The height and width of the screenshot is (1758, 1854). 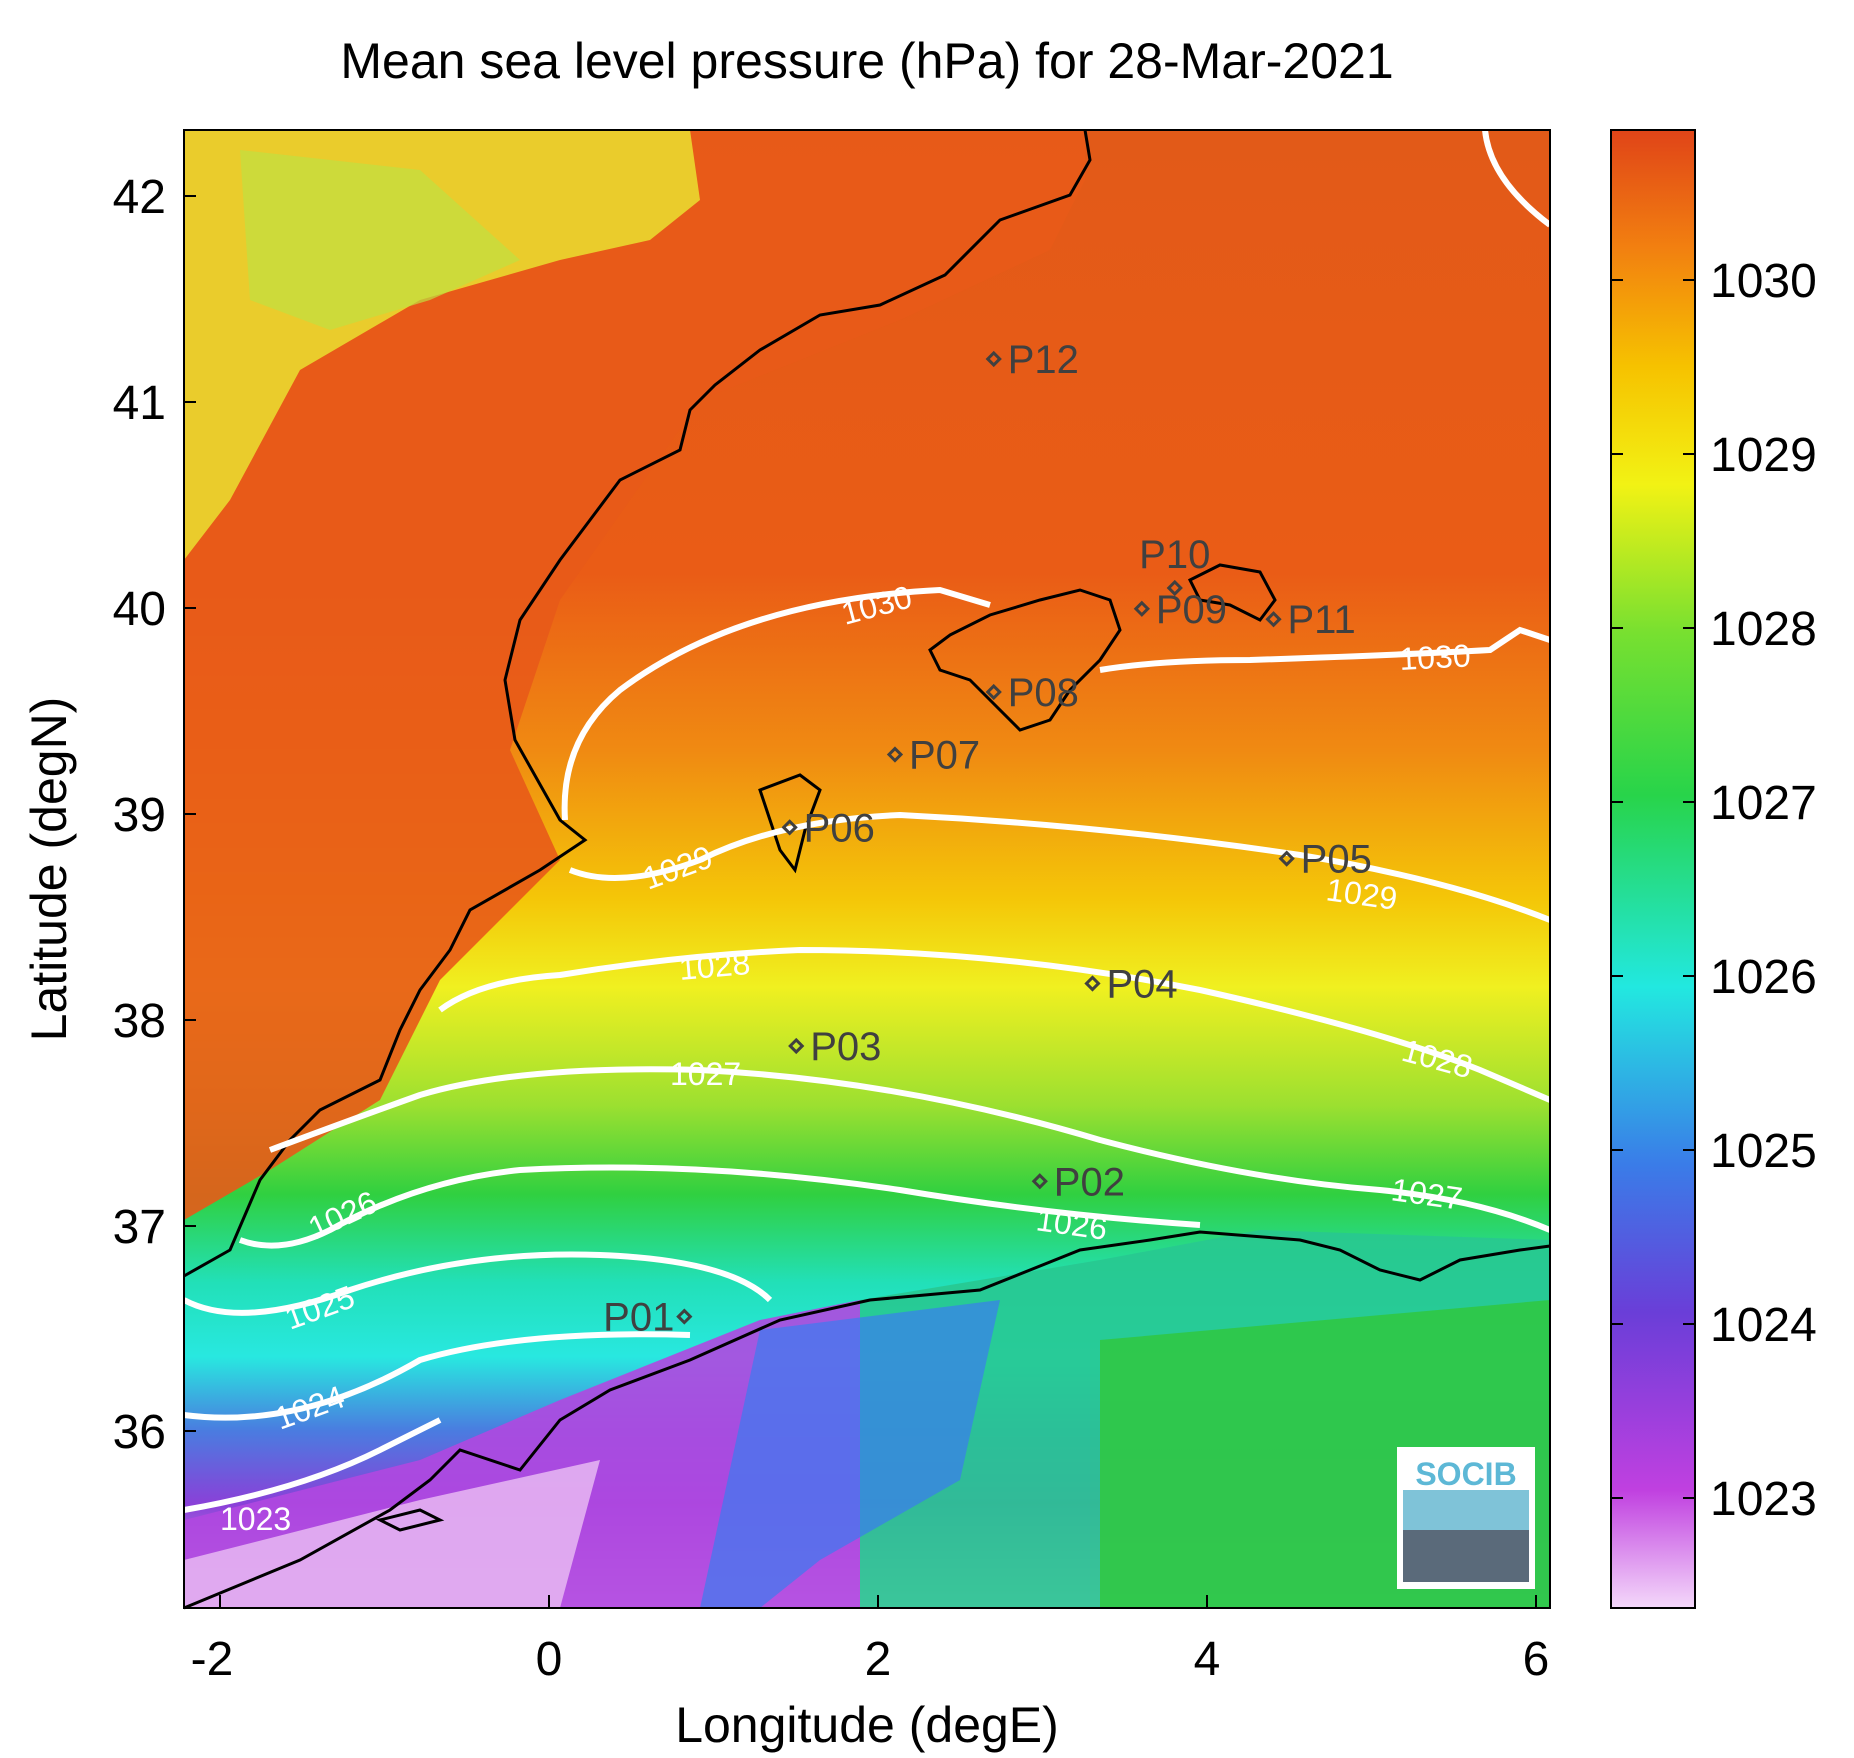 I want to click on station-label: P03, so click(x=845, y=1047).